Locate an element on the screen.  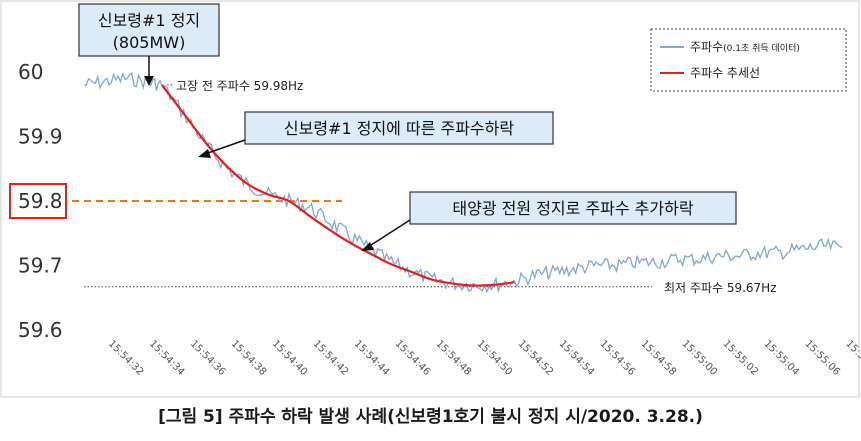
annotation-solar-drop-text: 태양광 전원 정지로 주파수 추가하락 is located at coordinates (572, 208).